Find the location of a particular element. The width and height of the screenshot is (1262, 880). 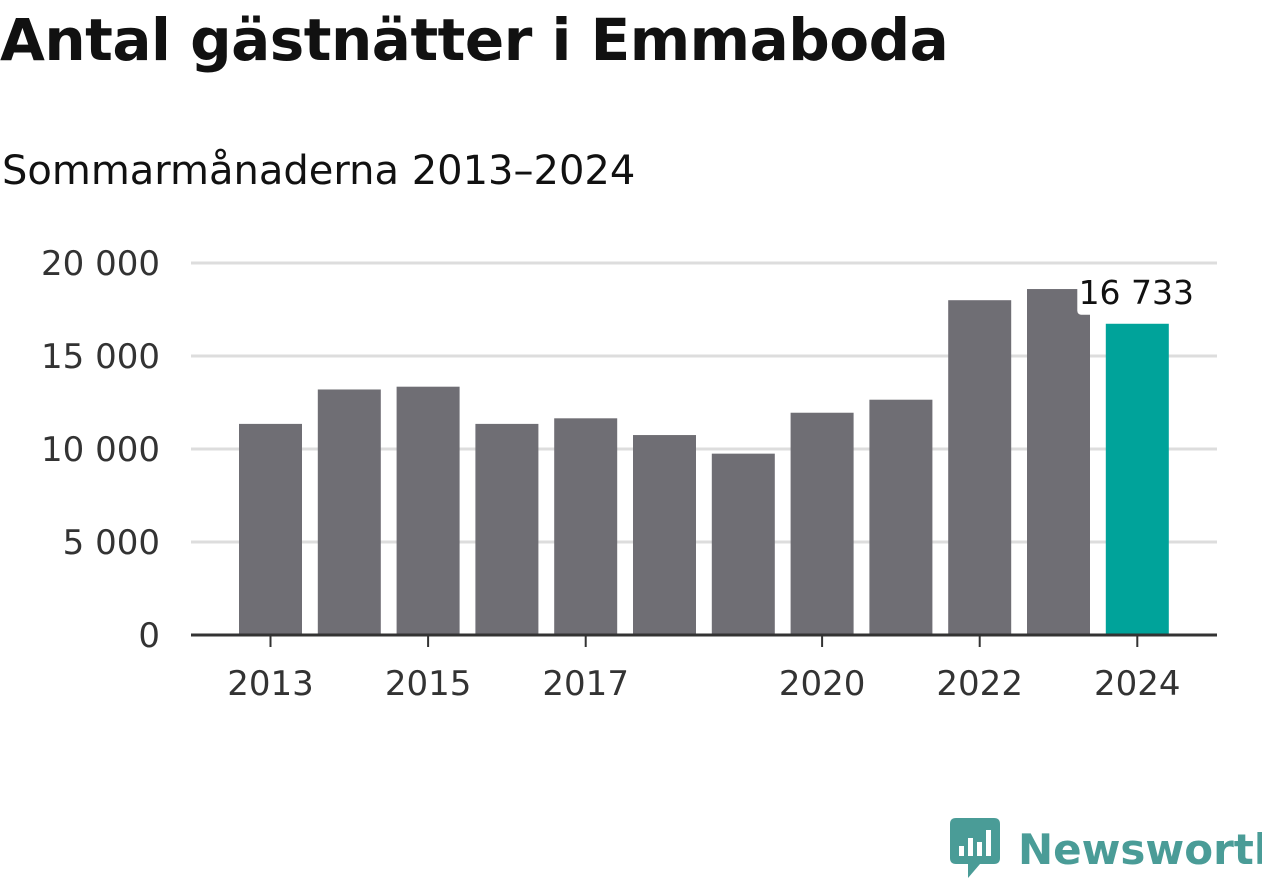

bar-2024 is located at coordinates (1137, 479).